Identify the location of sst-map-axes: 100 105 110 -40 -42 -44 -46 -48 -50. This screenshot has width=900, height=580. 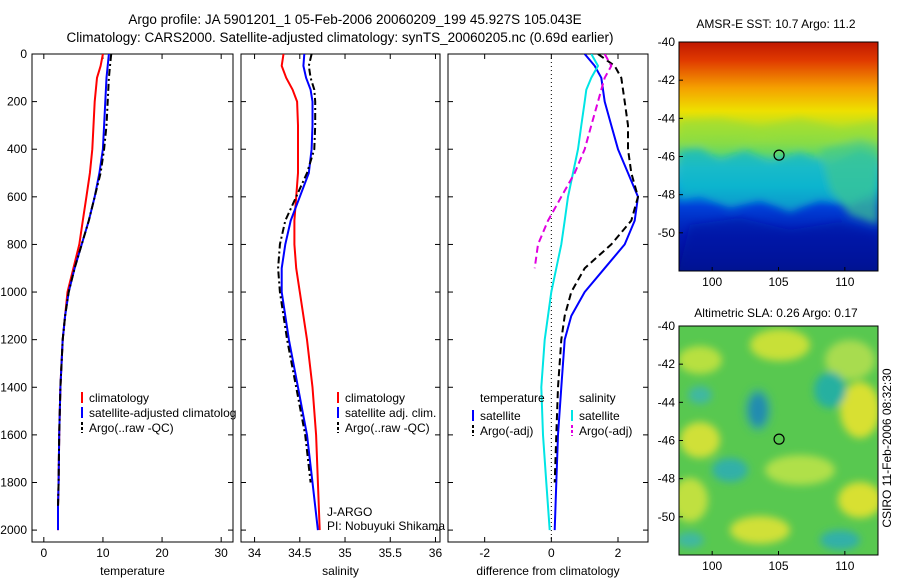
(768, 162).